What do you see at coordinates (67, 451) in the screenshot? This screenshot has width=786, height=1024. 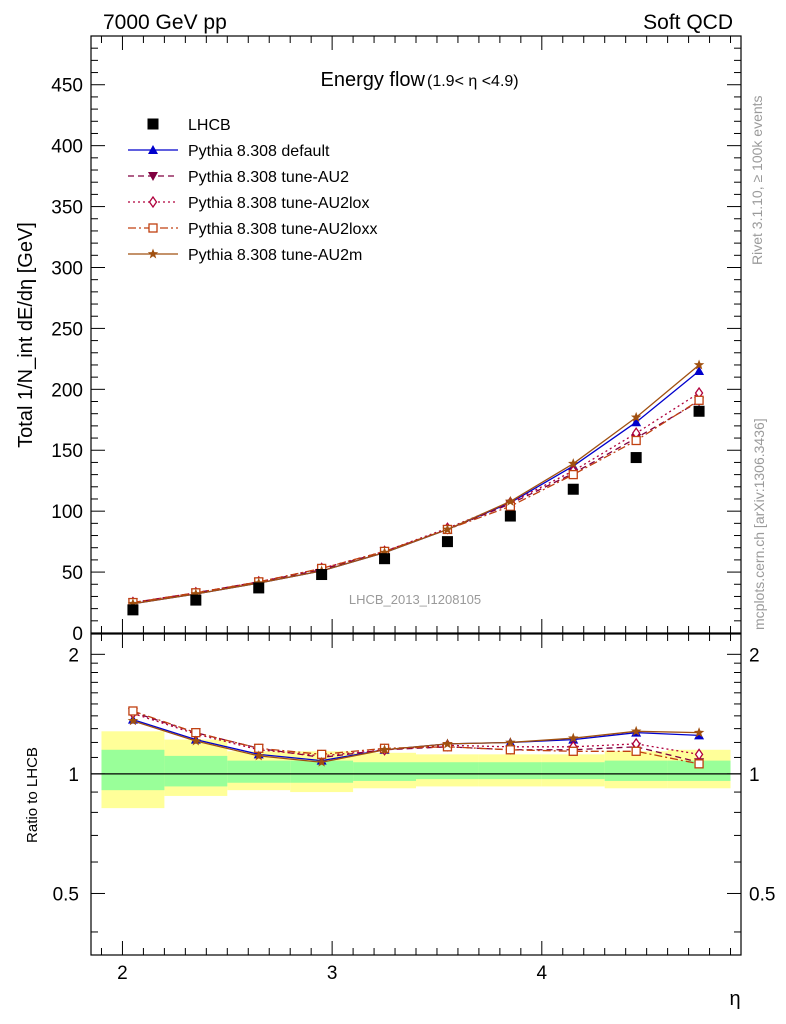 I see `y-tick-label: 150` at bounding box center [67, 451].